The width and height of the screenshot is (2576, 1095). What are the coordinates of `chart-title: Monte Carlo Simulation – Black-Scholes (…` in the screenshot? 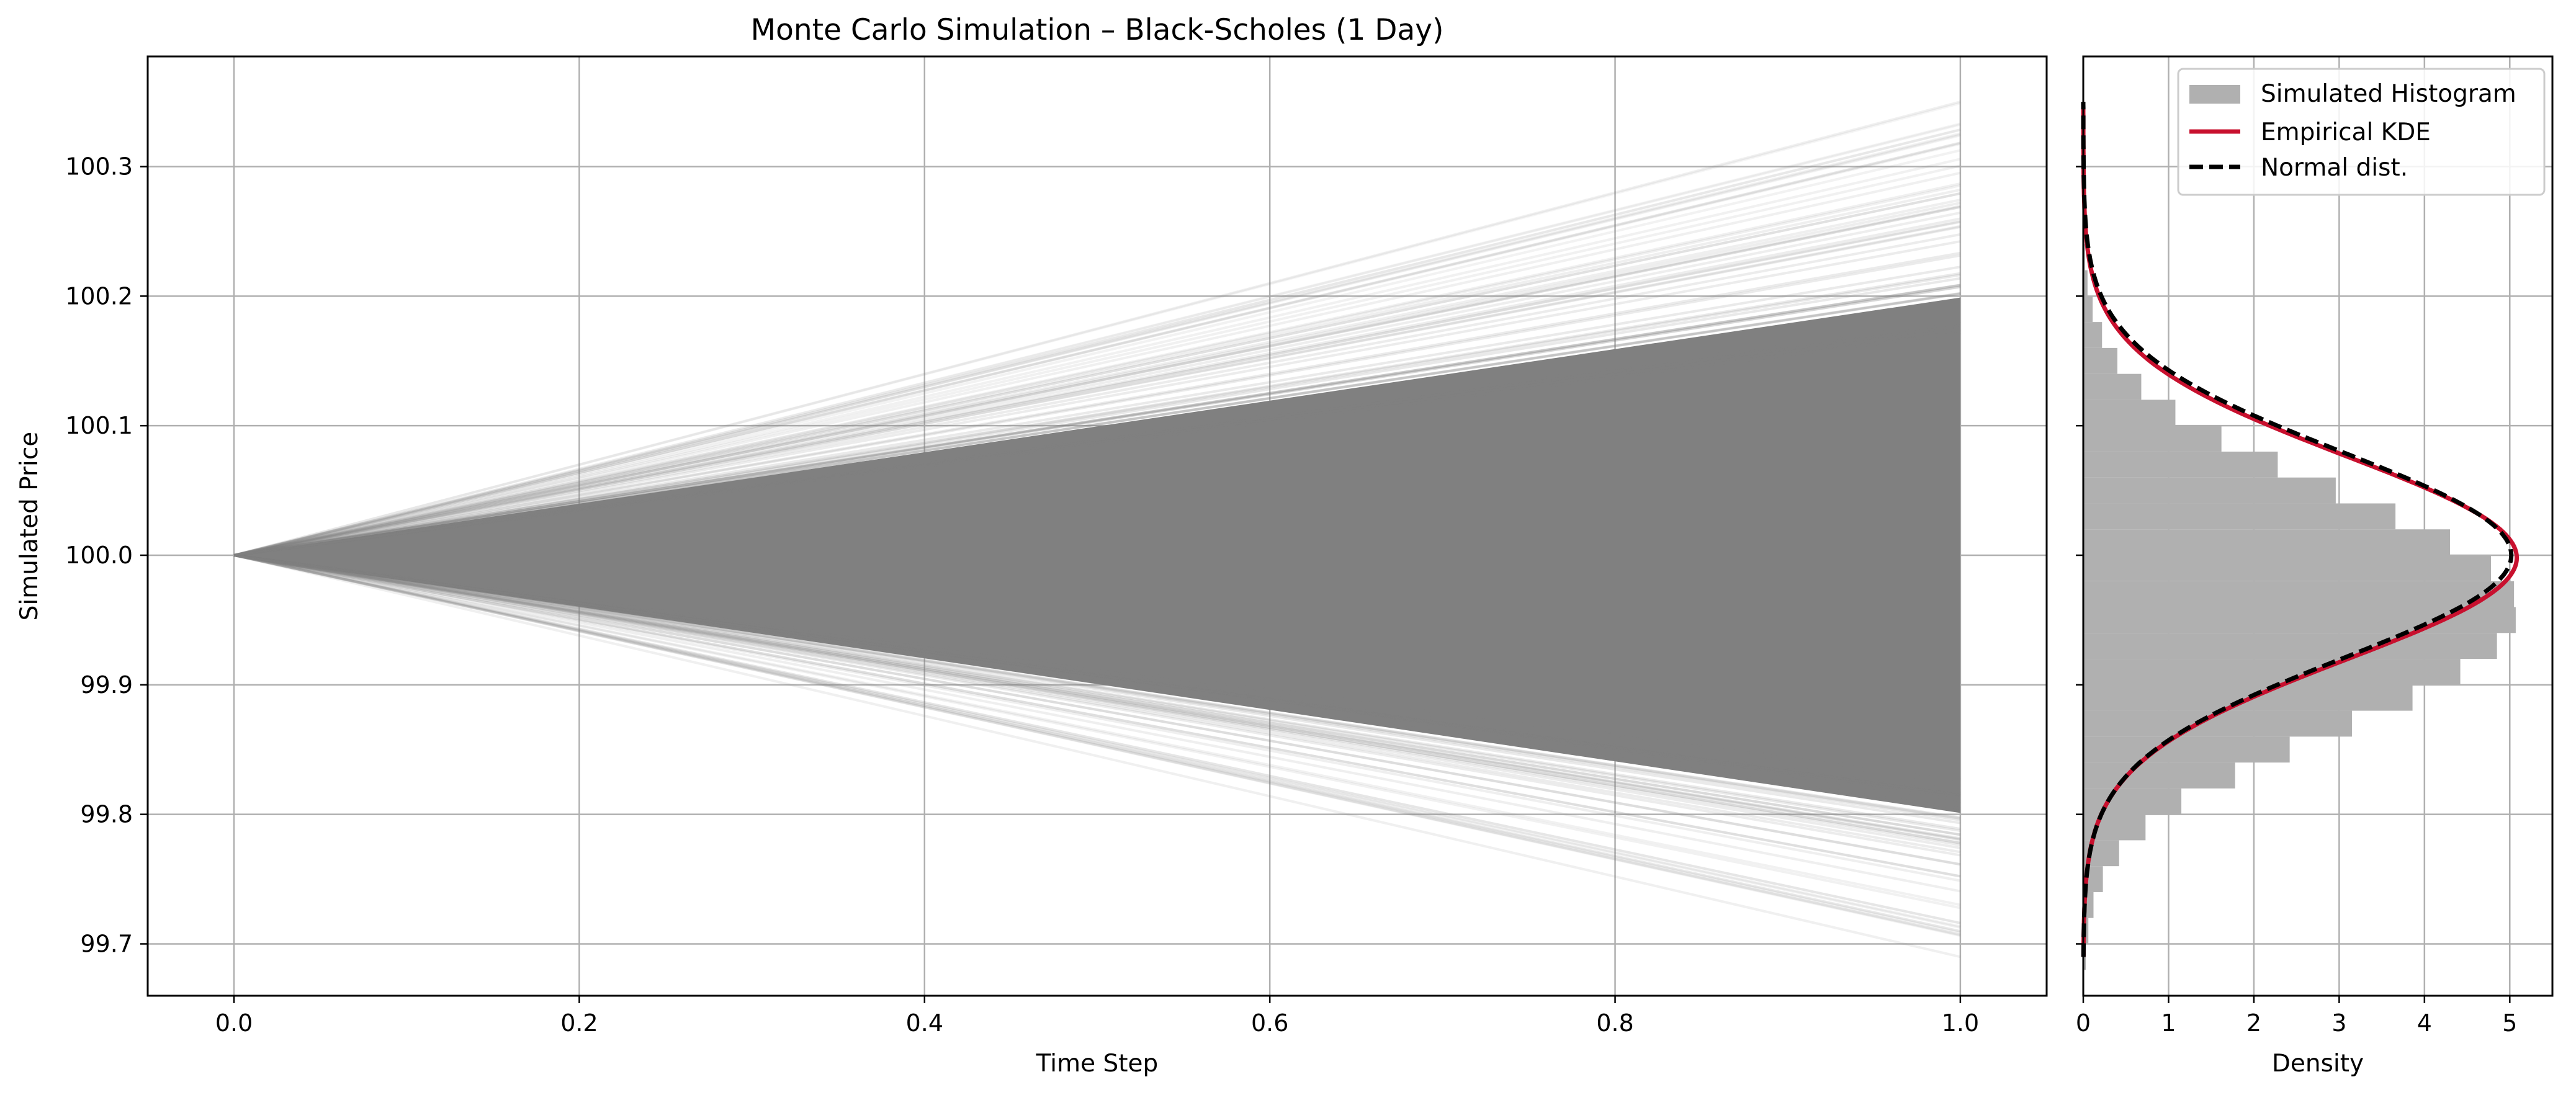 It's located at (1097, 30).